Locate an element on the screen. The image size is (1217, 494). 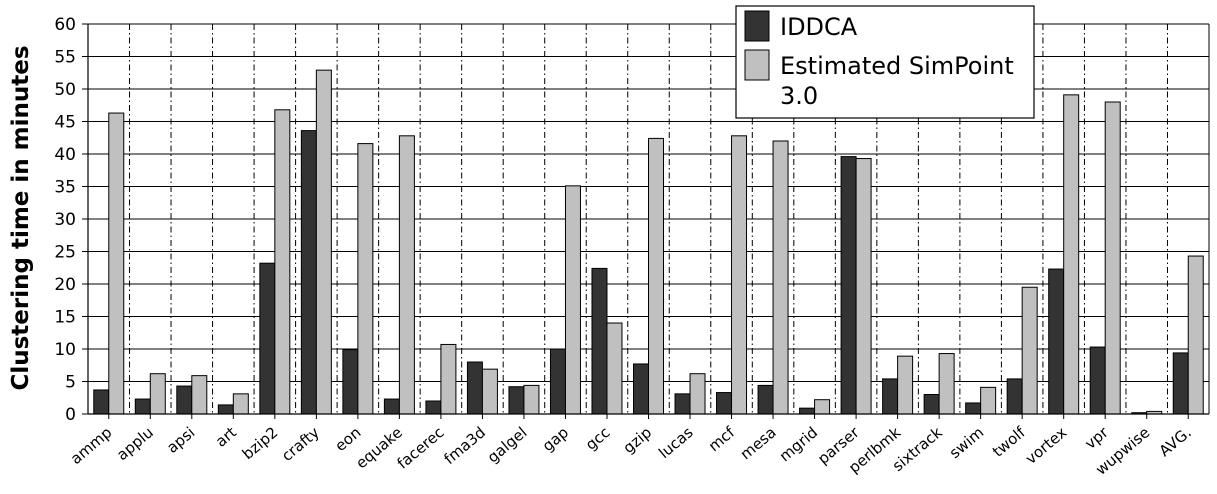
legend: IDDCA Estimated SimPoint 3.0 is located at coordinates (885, 62).